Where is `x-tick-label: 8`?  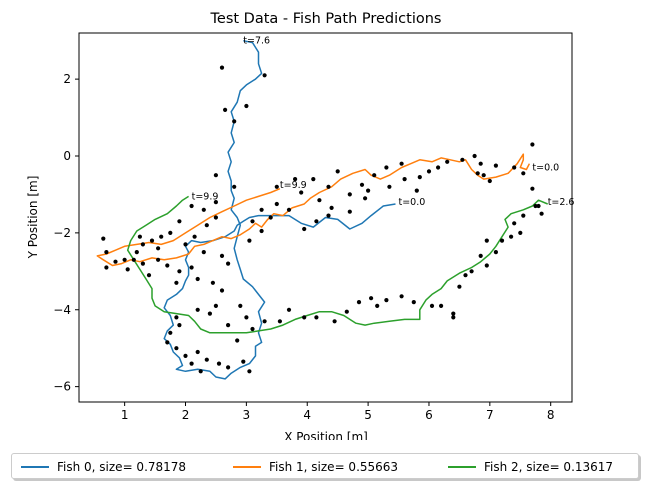
x-tick-label: 8 is located at coordinates (551, 415).